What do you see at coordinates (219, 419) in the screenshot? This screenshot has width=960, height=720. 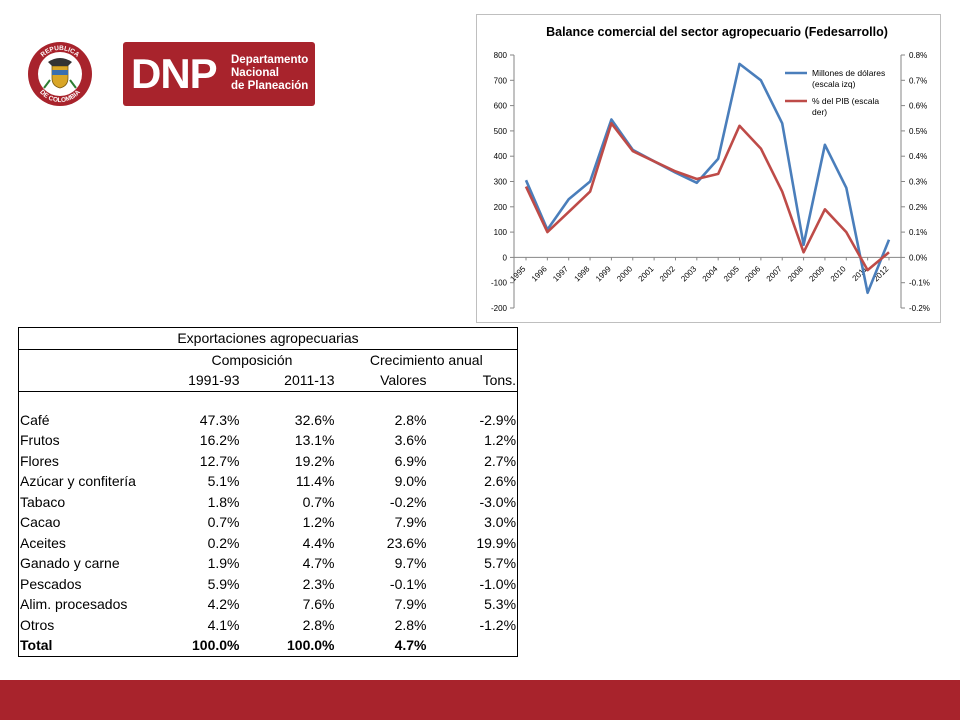 I see `table-cell: 47.3%` at bounding box center [219, 419].